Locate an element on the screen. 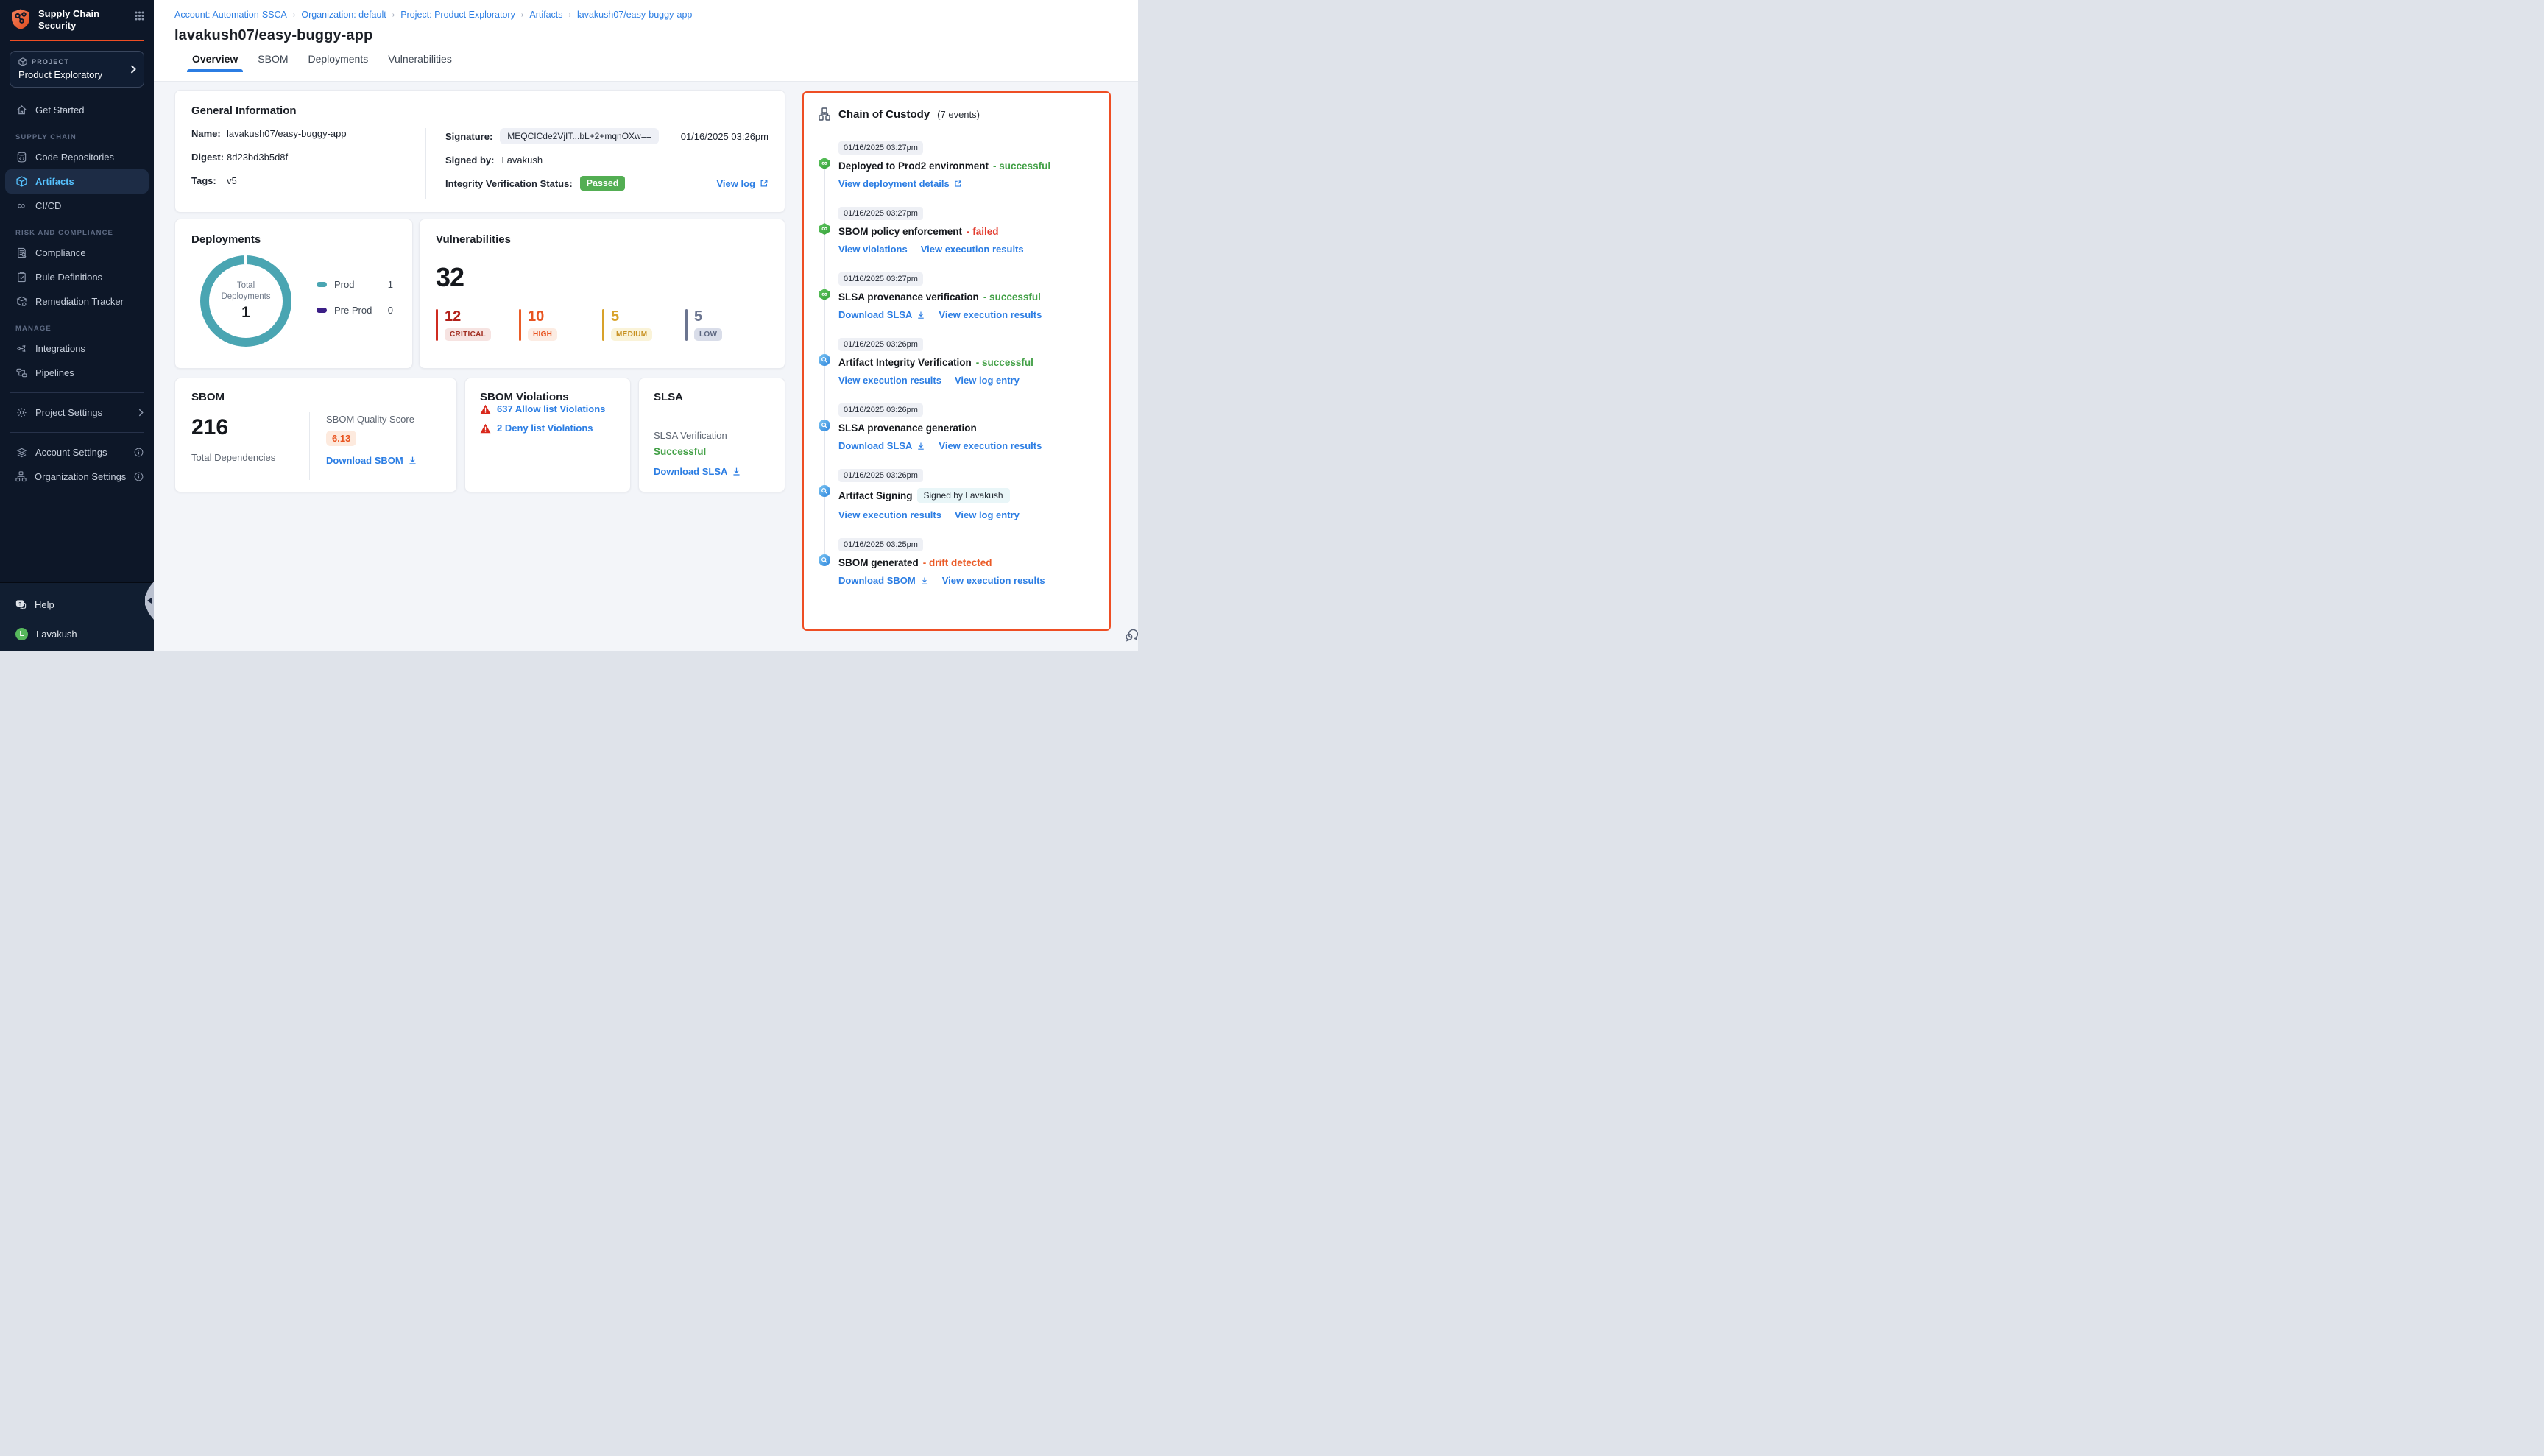 The image size is (2544, 1456). tab-sbom: SBOM is located at coordinates (273, 59).